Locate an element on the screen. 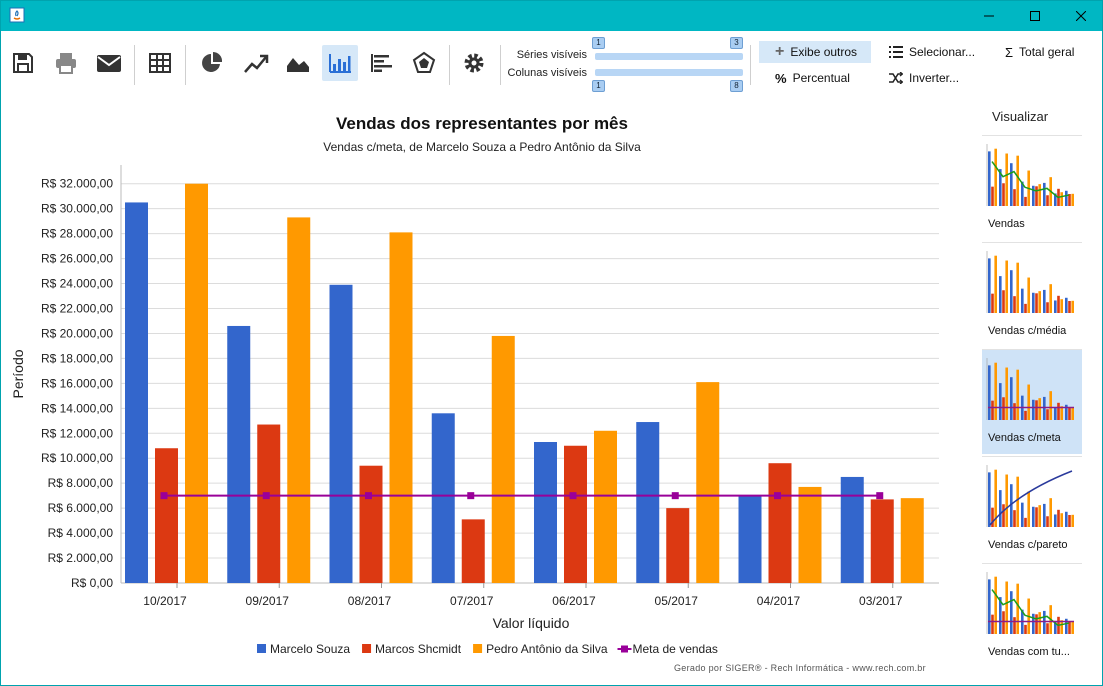 This screenshot has height=686, width=1103. maximize-icon is located at coordinates (1035, 16).